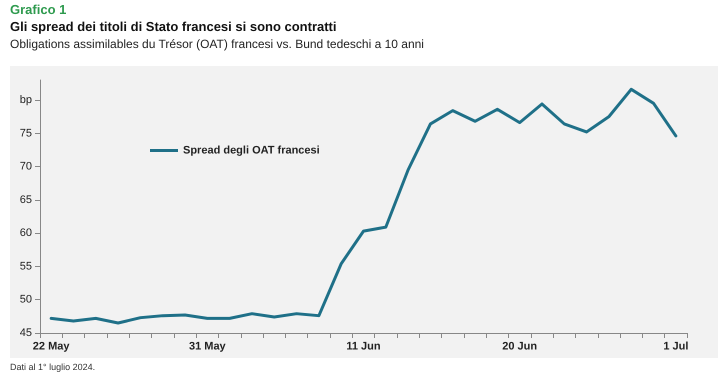 This screenshot has height=379, width=725. I want to click on x-tick-label: 31 May, so click(207, 346).